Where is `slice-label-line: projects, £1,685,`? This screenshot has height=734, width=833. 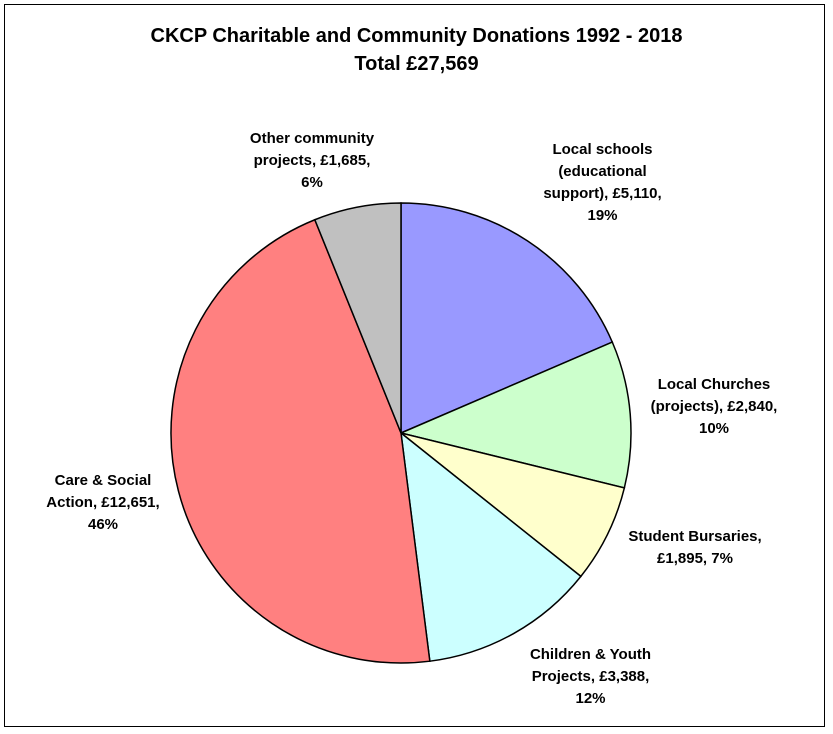 slice-label-line: projects, £1,685, is located at coordinates (312, 160).